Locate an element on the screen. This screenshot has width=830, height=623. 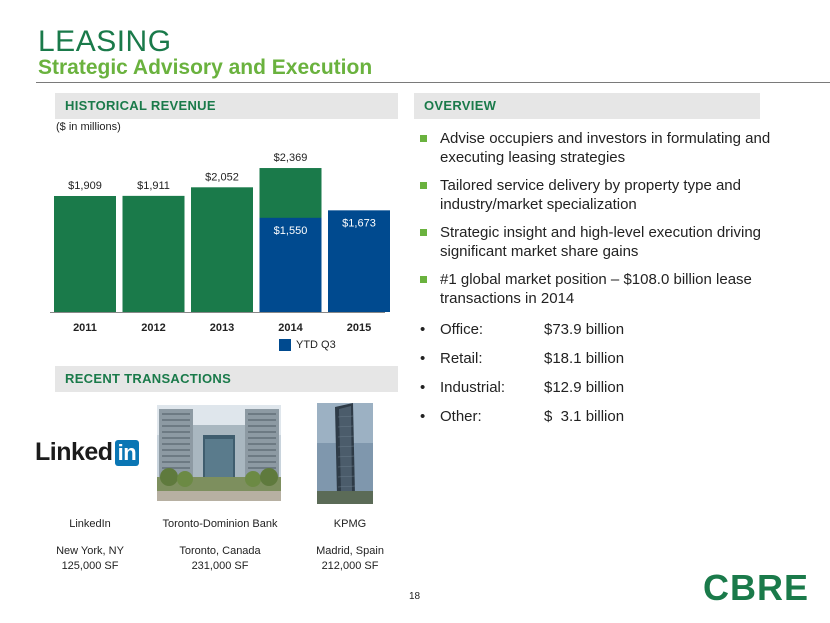
bar-label-ytd-2014: $1,550 is located at coordinates (291, 231).